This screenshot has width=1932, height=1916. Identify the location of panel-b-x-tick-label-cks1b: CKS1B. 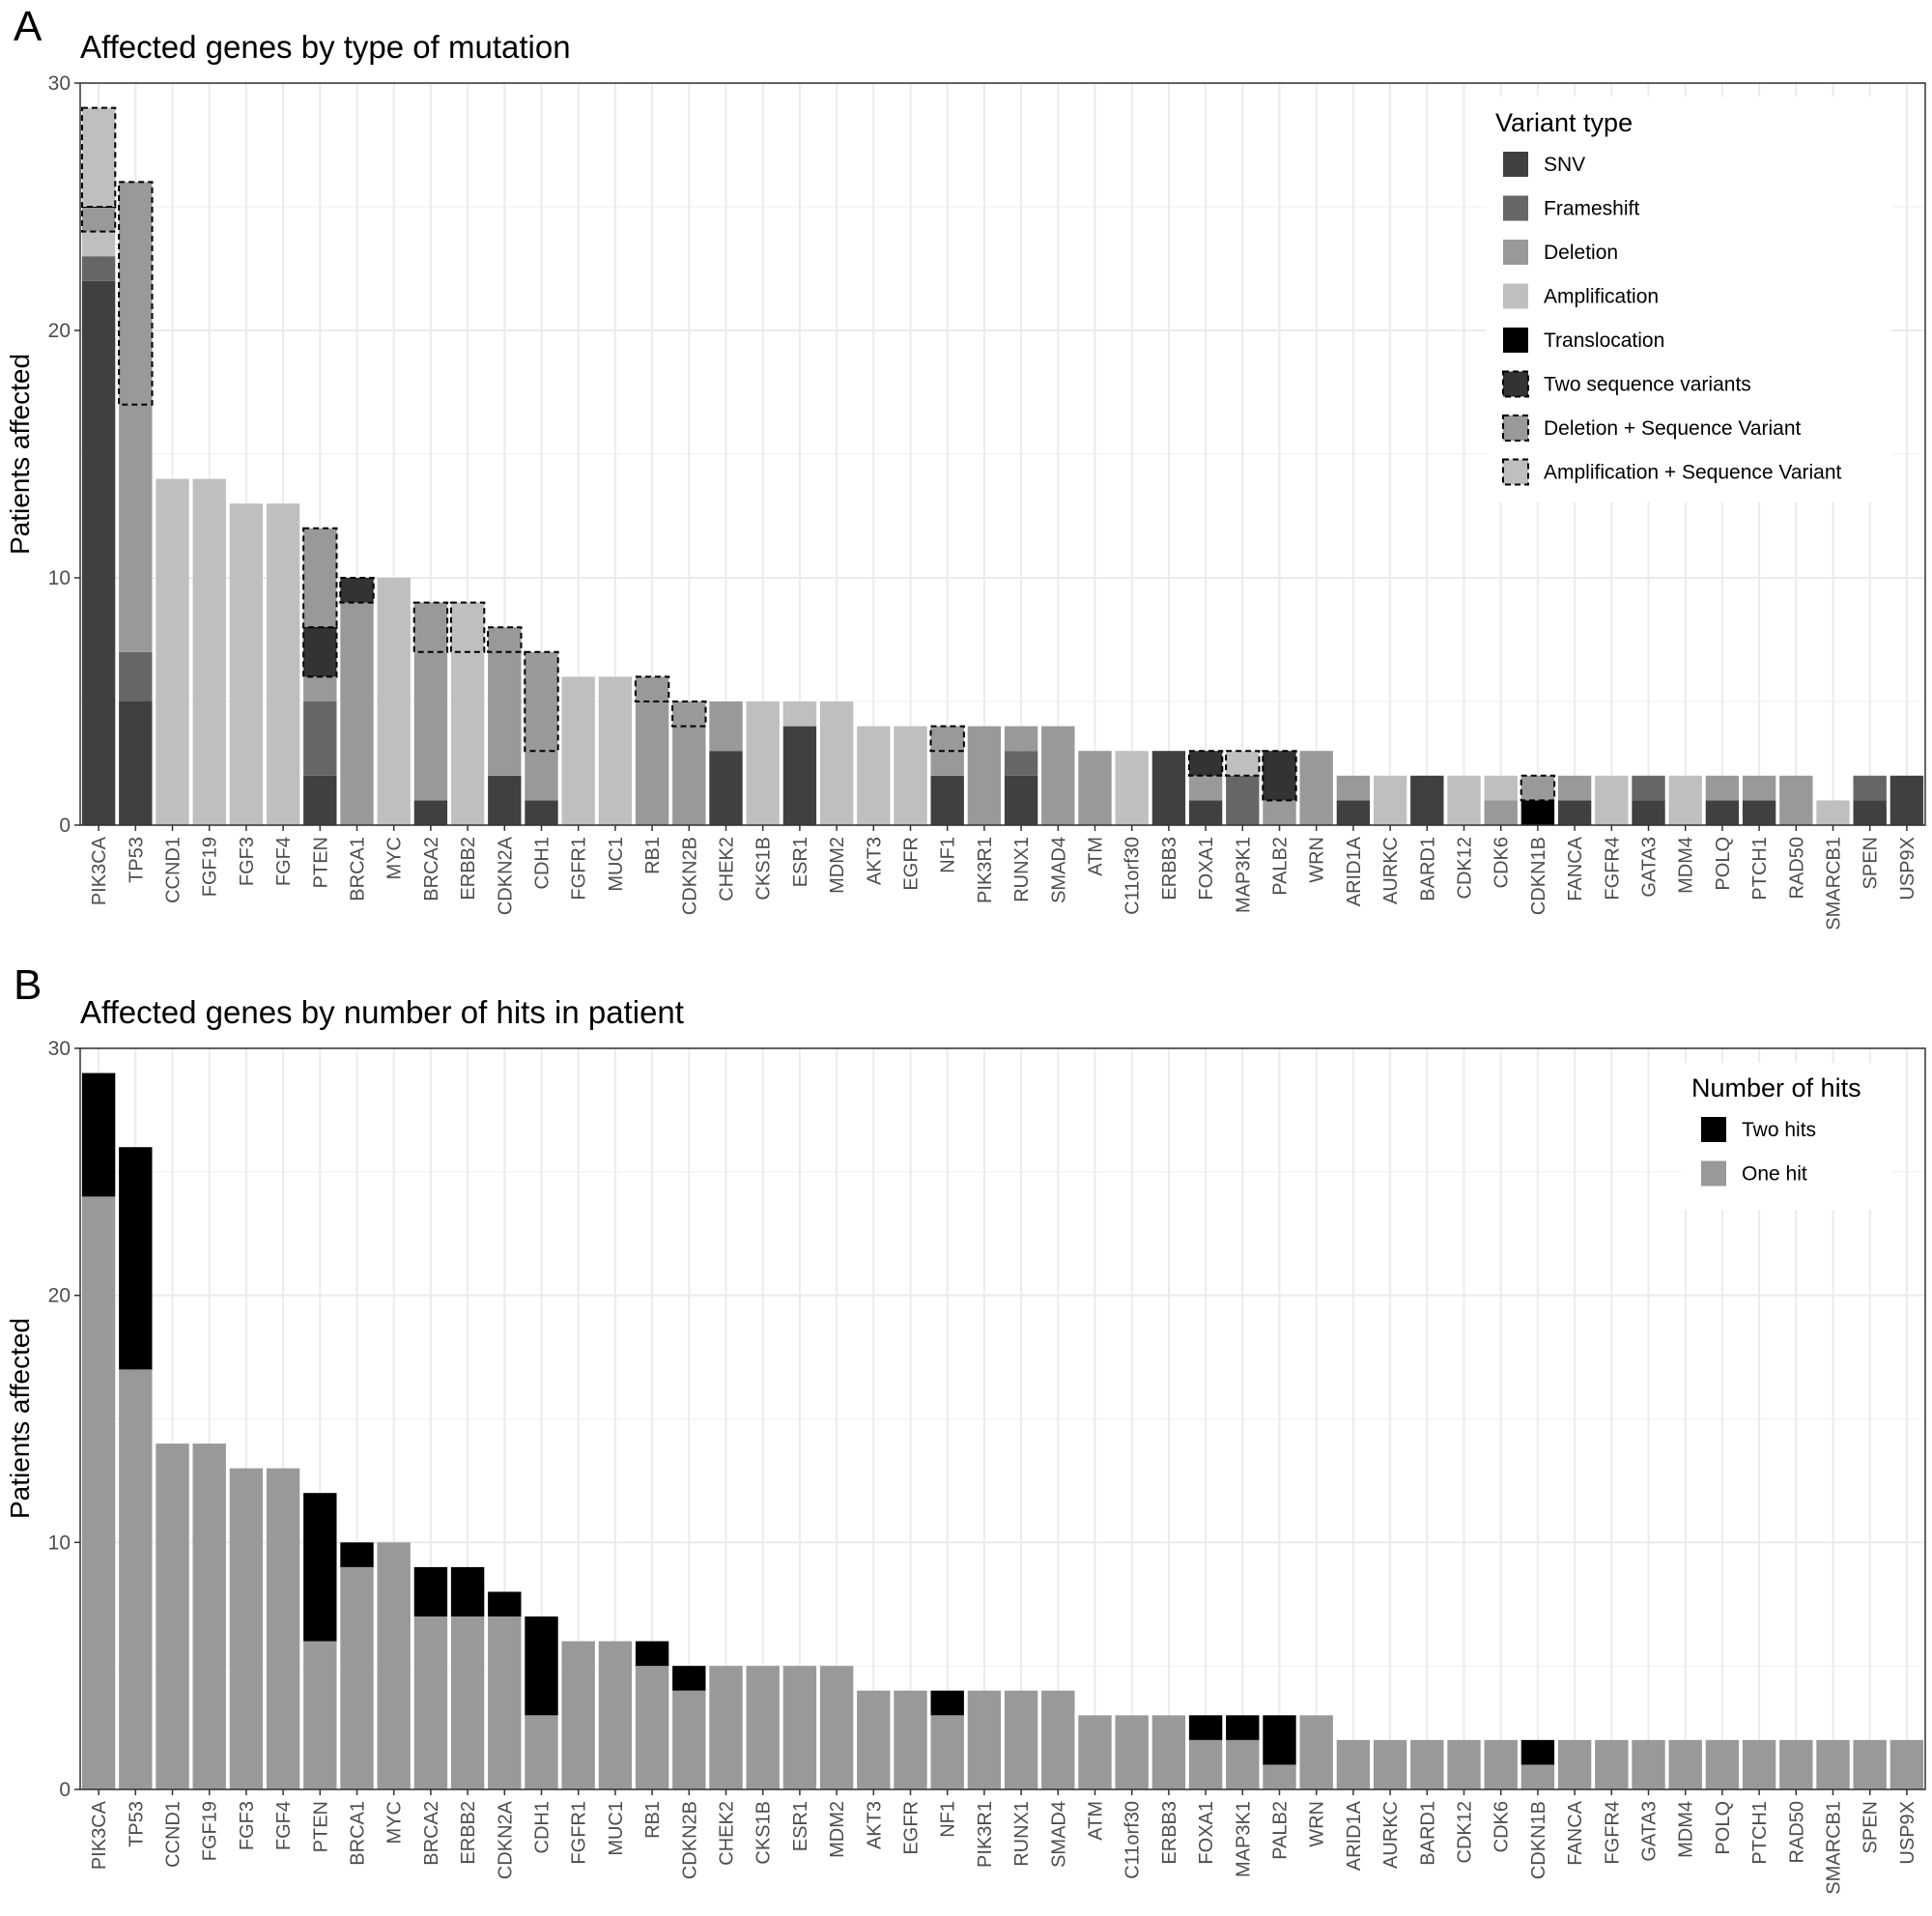
(764, 1833).